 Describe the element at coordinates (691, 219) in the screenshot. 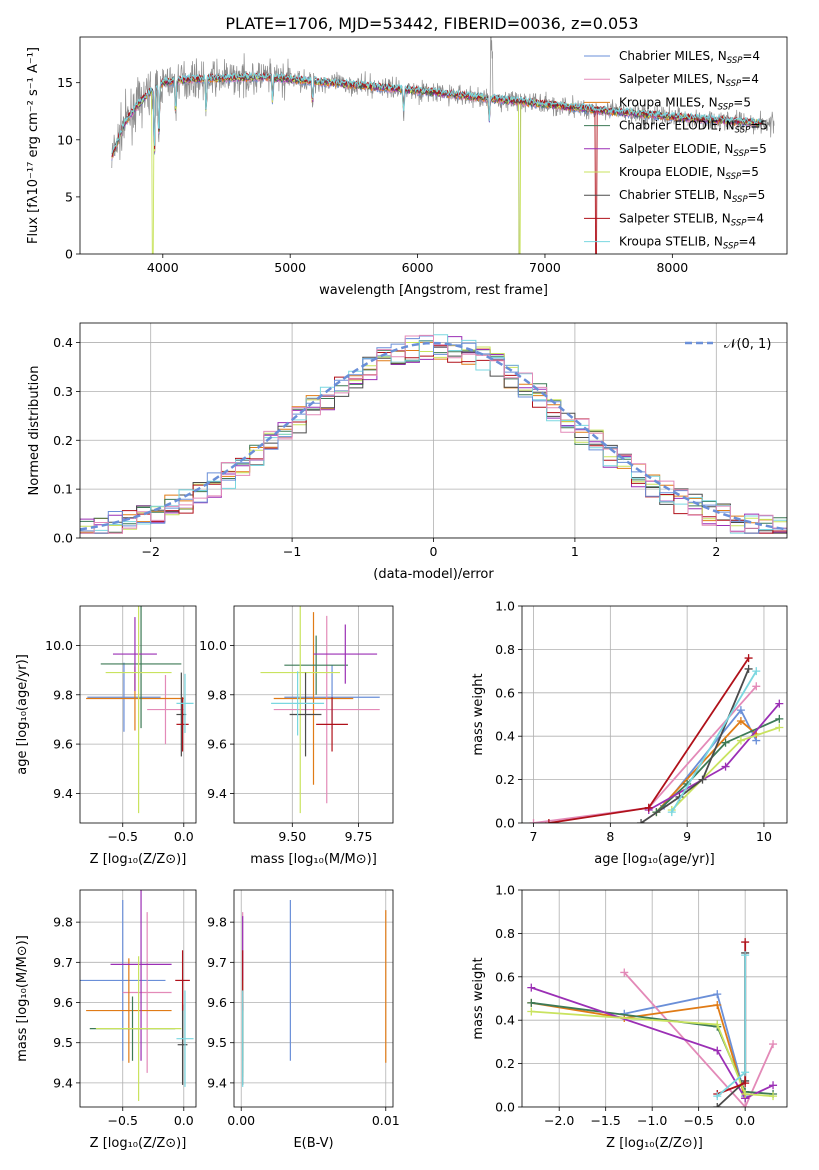

I see `legend-entry-7: Salpeter STELIB, NSSP=4` at that location.